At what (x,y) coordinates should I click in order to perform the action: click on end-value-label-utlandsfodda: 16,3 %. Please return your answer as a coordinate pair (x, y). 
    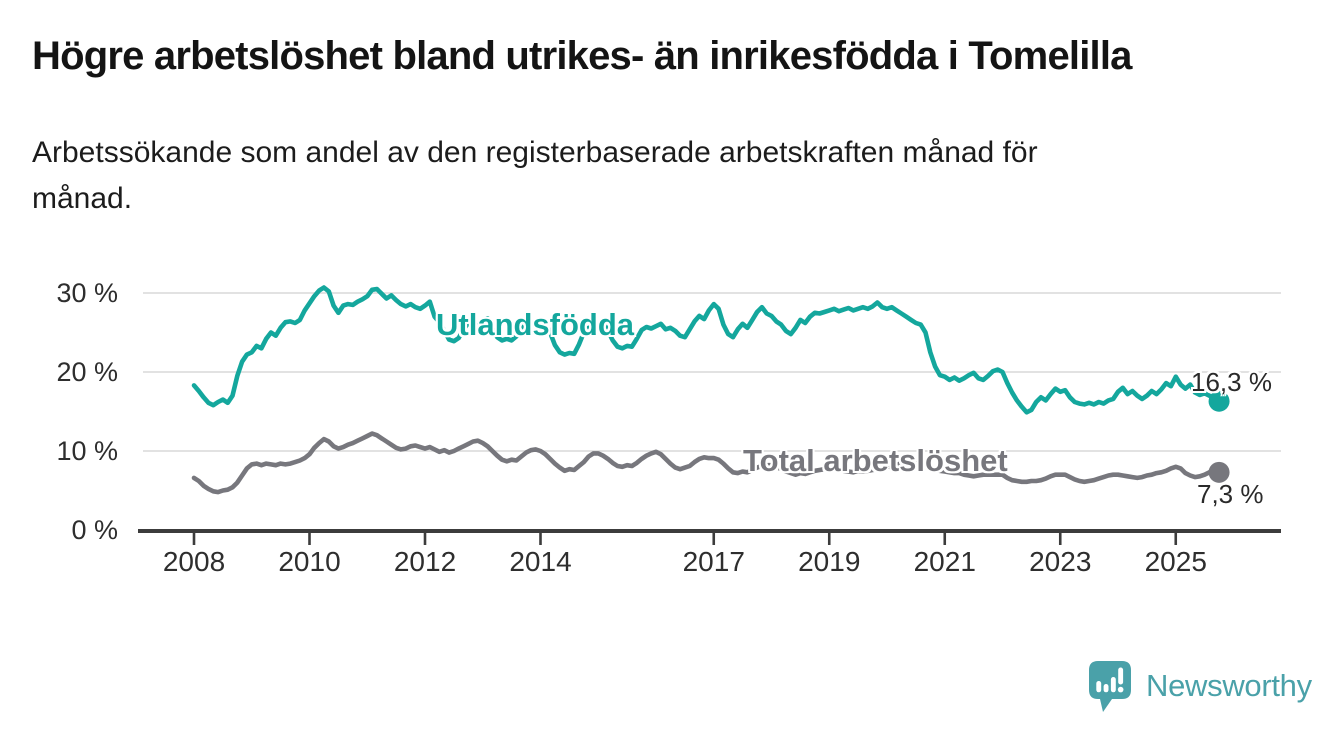
    Looking at the image, I should click on (1231, 382).